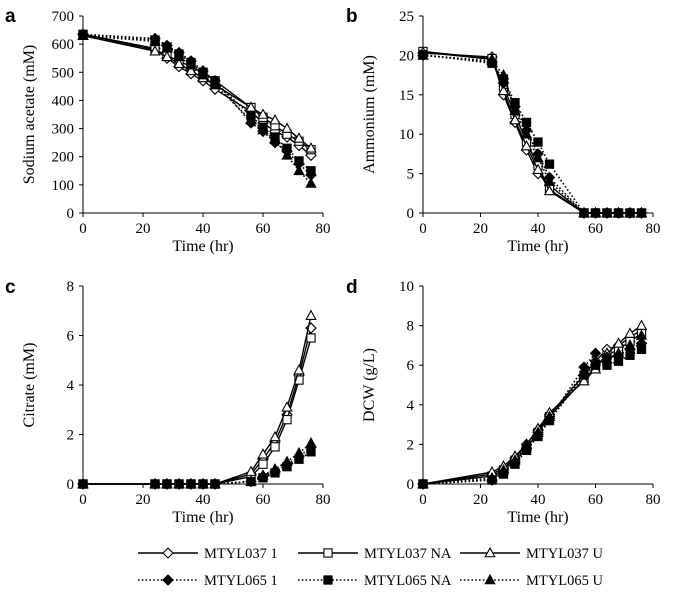 This screenshot has width=678, height=605. Describe the element at coordinates (411, 175) in the screenshot. I see `y-tick-label: 5` at that location.